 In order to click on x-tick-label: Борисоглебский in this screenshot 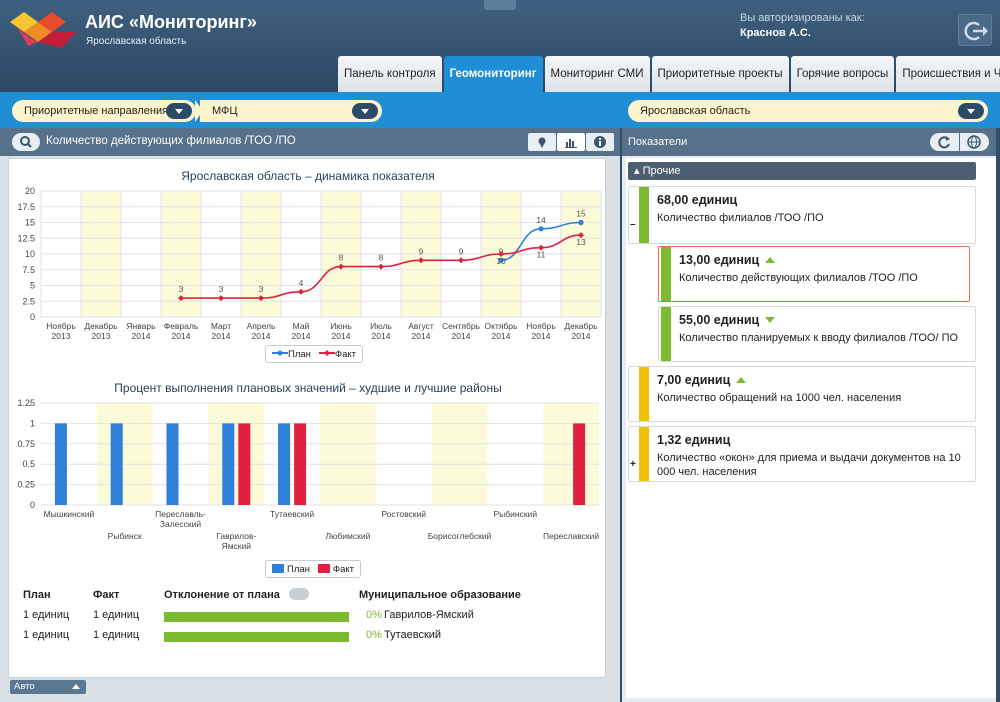, I will do `click(460, 536)`.